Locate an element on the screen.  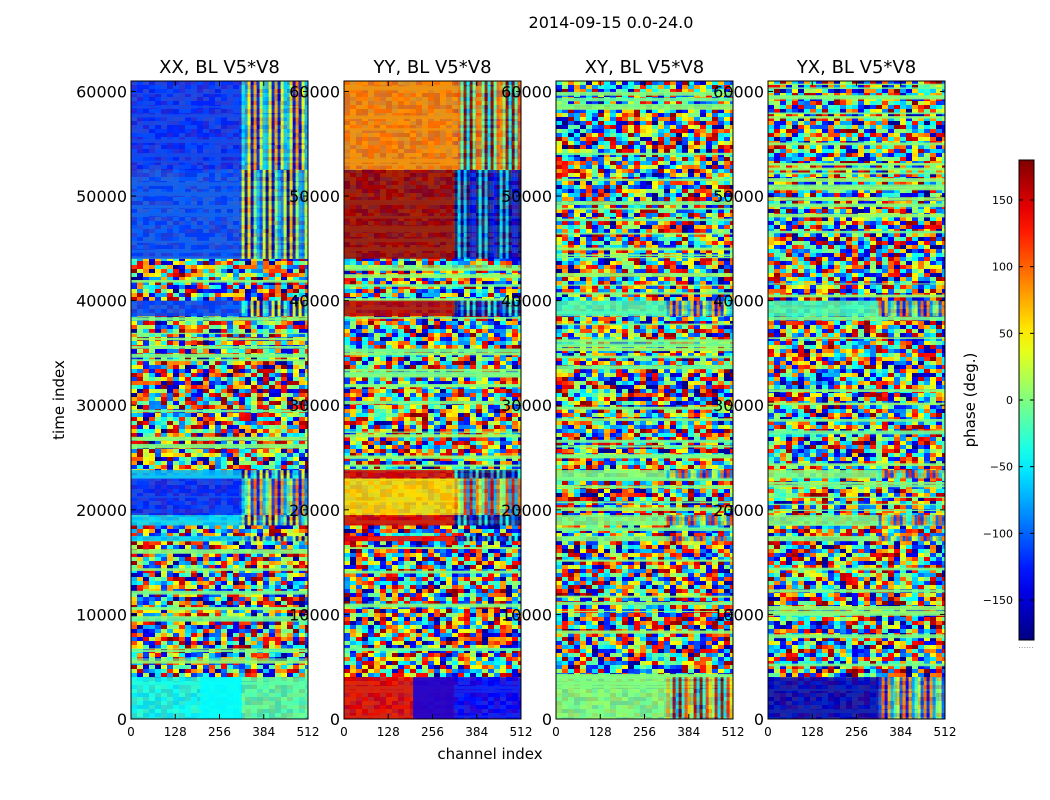
colorbar-label: phase (deg.) is located at coordinates (970, 400).